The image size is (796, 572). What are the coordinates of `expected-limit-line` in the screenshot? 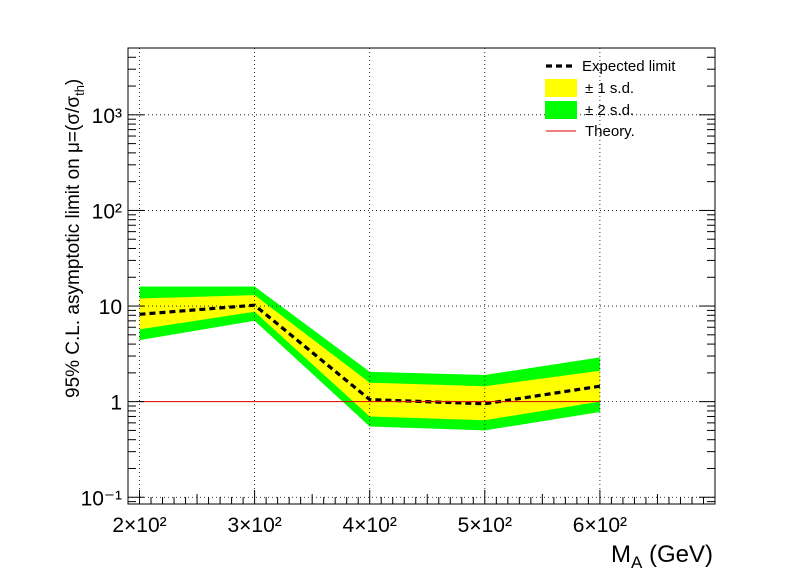 It's located at (370, 354).